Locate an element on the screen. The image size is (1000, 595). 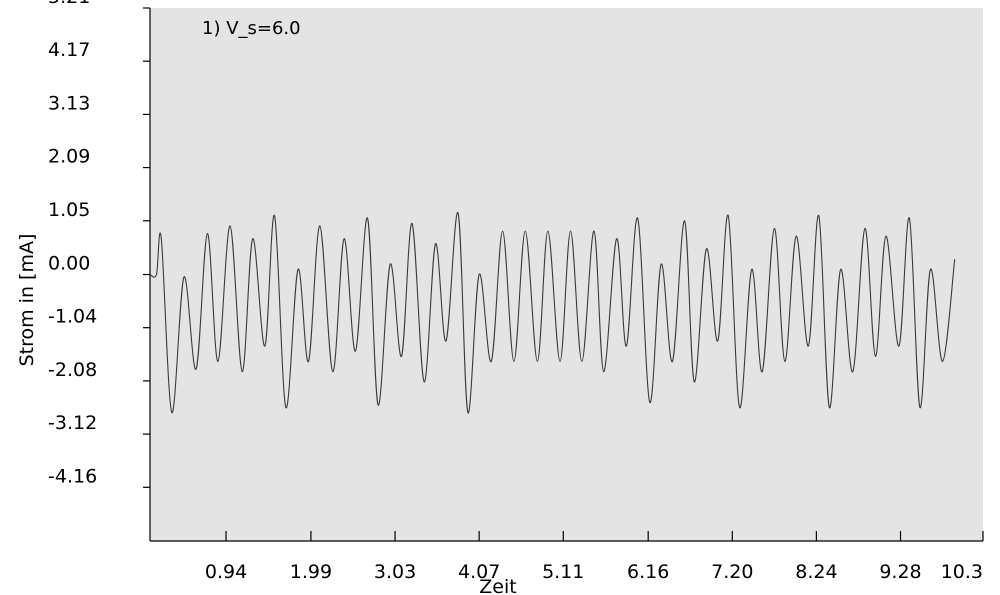
y-tick-label: 3.13 is located at coordinates (69, 103).